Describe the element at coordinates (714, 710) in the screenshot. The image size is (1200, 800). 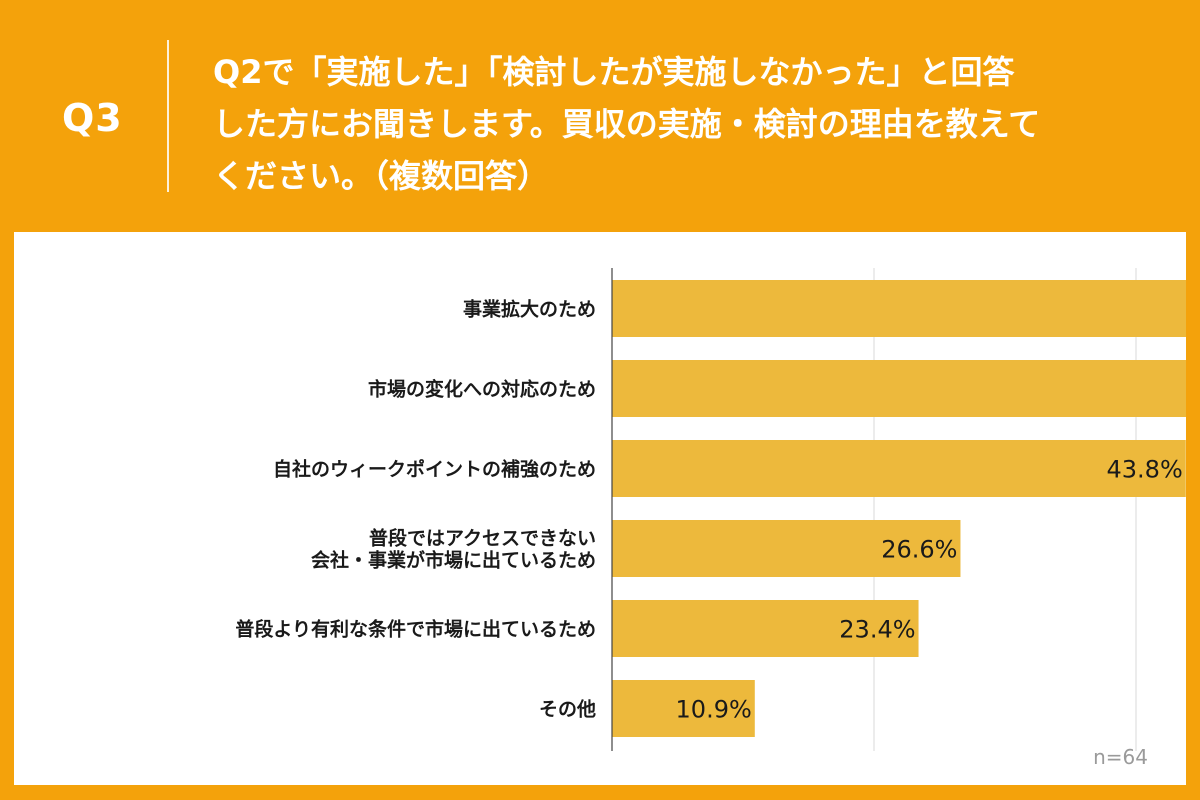
I see `bar-value-label: 10.9%` at that location.